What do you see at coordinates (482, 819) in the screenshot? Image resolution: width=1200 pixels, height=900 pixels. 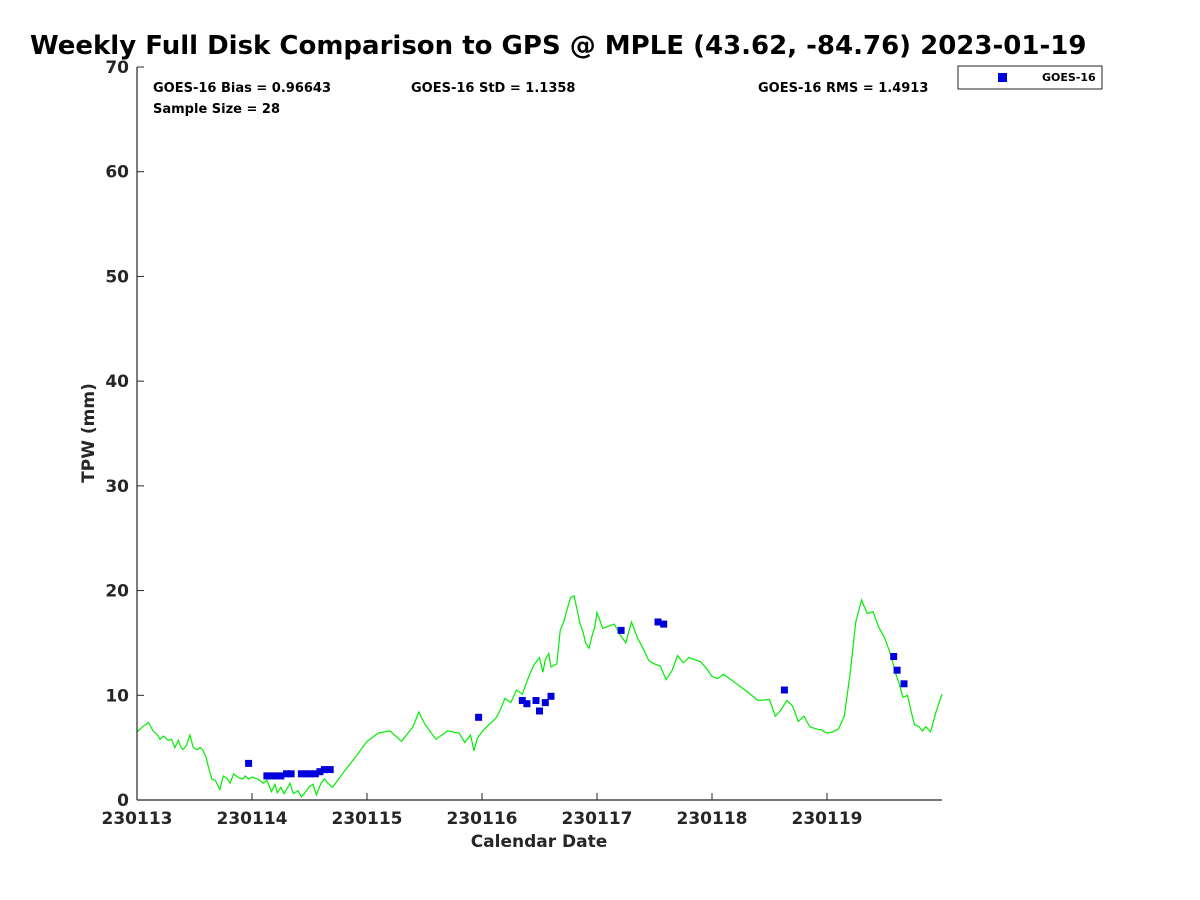 I see `x-tick-label: 230116` at bounding box center [482, 819].